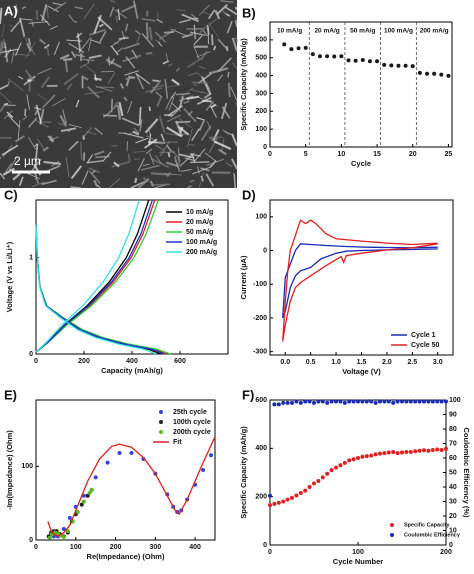 Image resolution: width=474 pixels, height=574 pixels. What do you see at coordinates (84, 361) in the screenshot?
I see `x-tick-label: 200` at bounding box center [84, 361].